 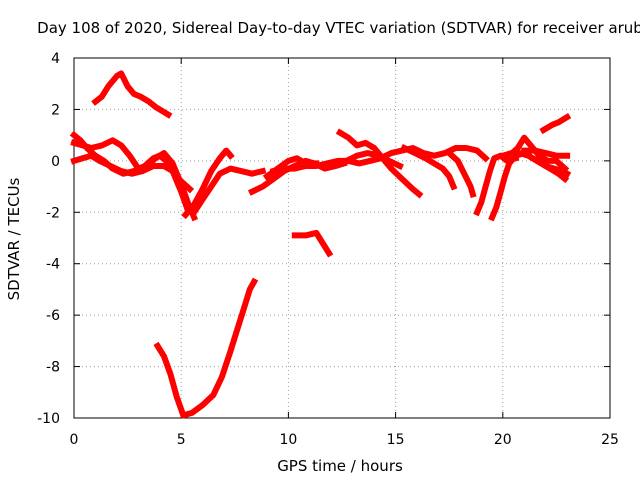 I want to click on y-tick-labels: -10 -8 -6 -4 -2 0 2 4, so click(x=48, y=239).